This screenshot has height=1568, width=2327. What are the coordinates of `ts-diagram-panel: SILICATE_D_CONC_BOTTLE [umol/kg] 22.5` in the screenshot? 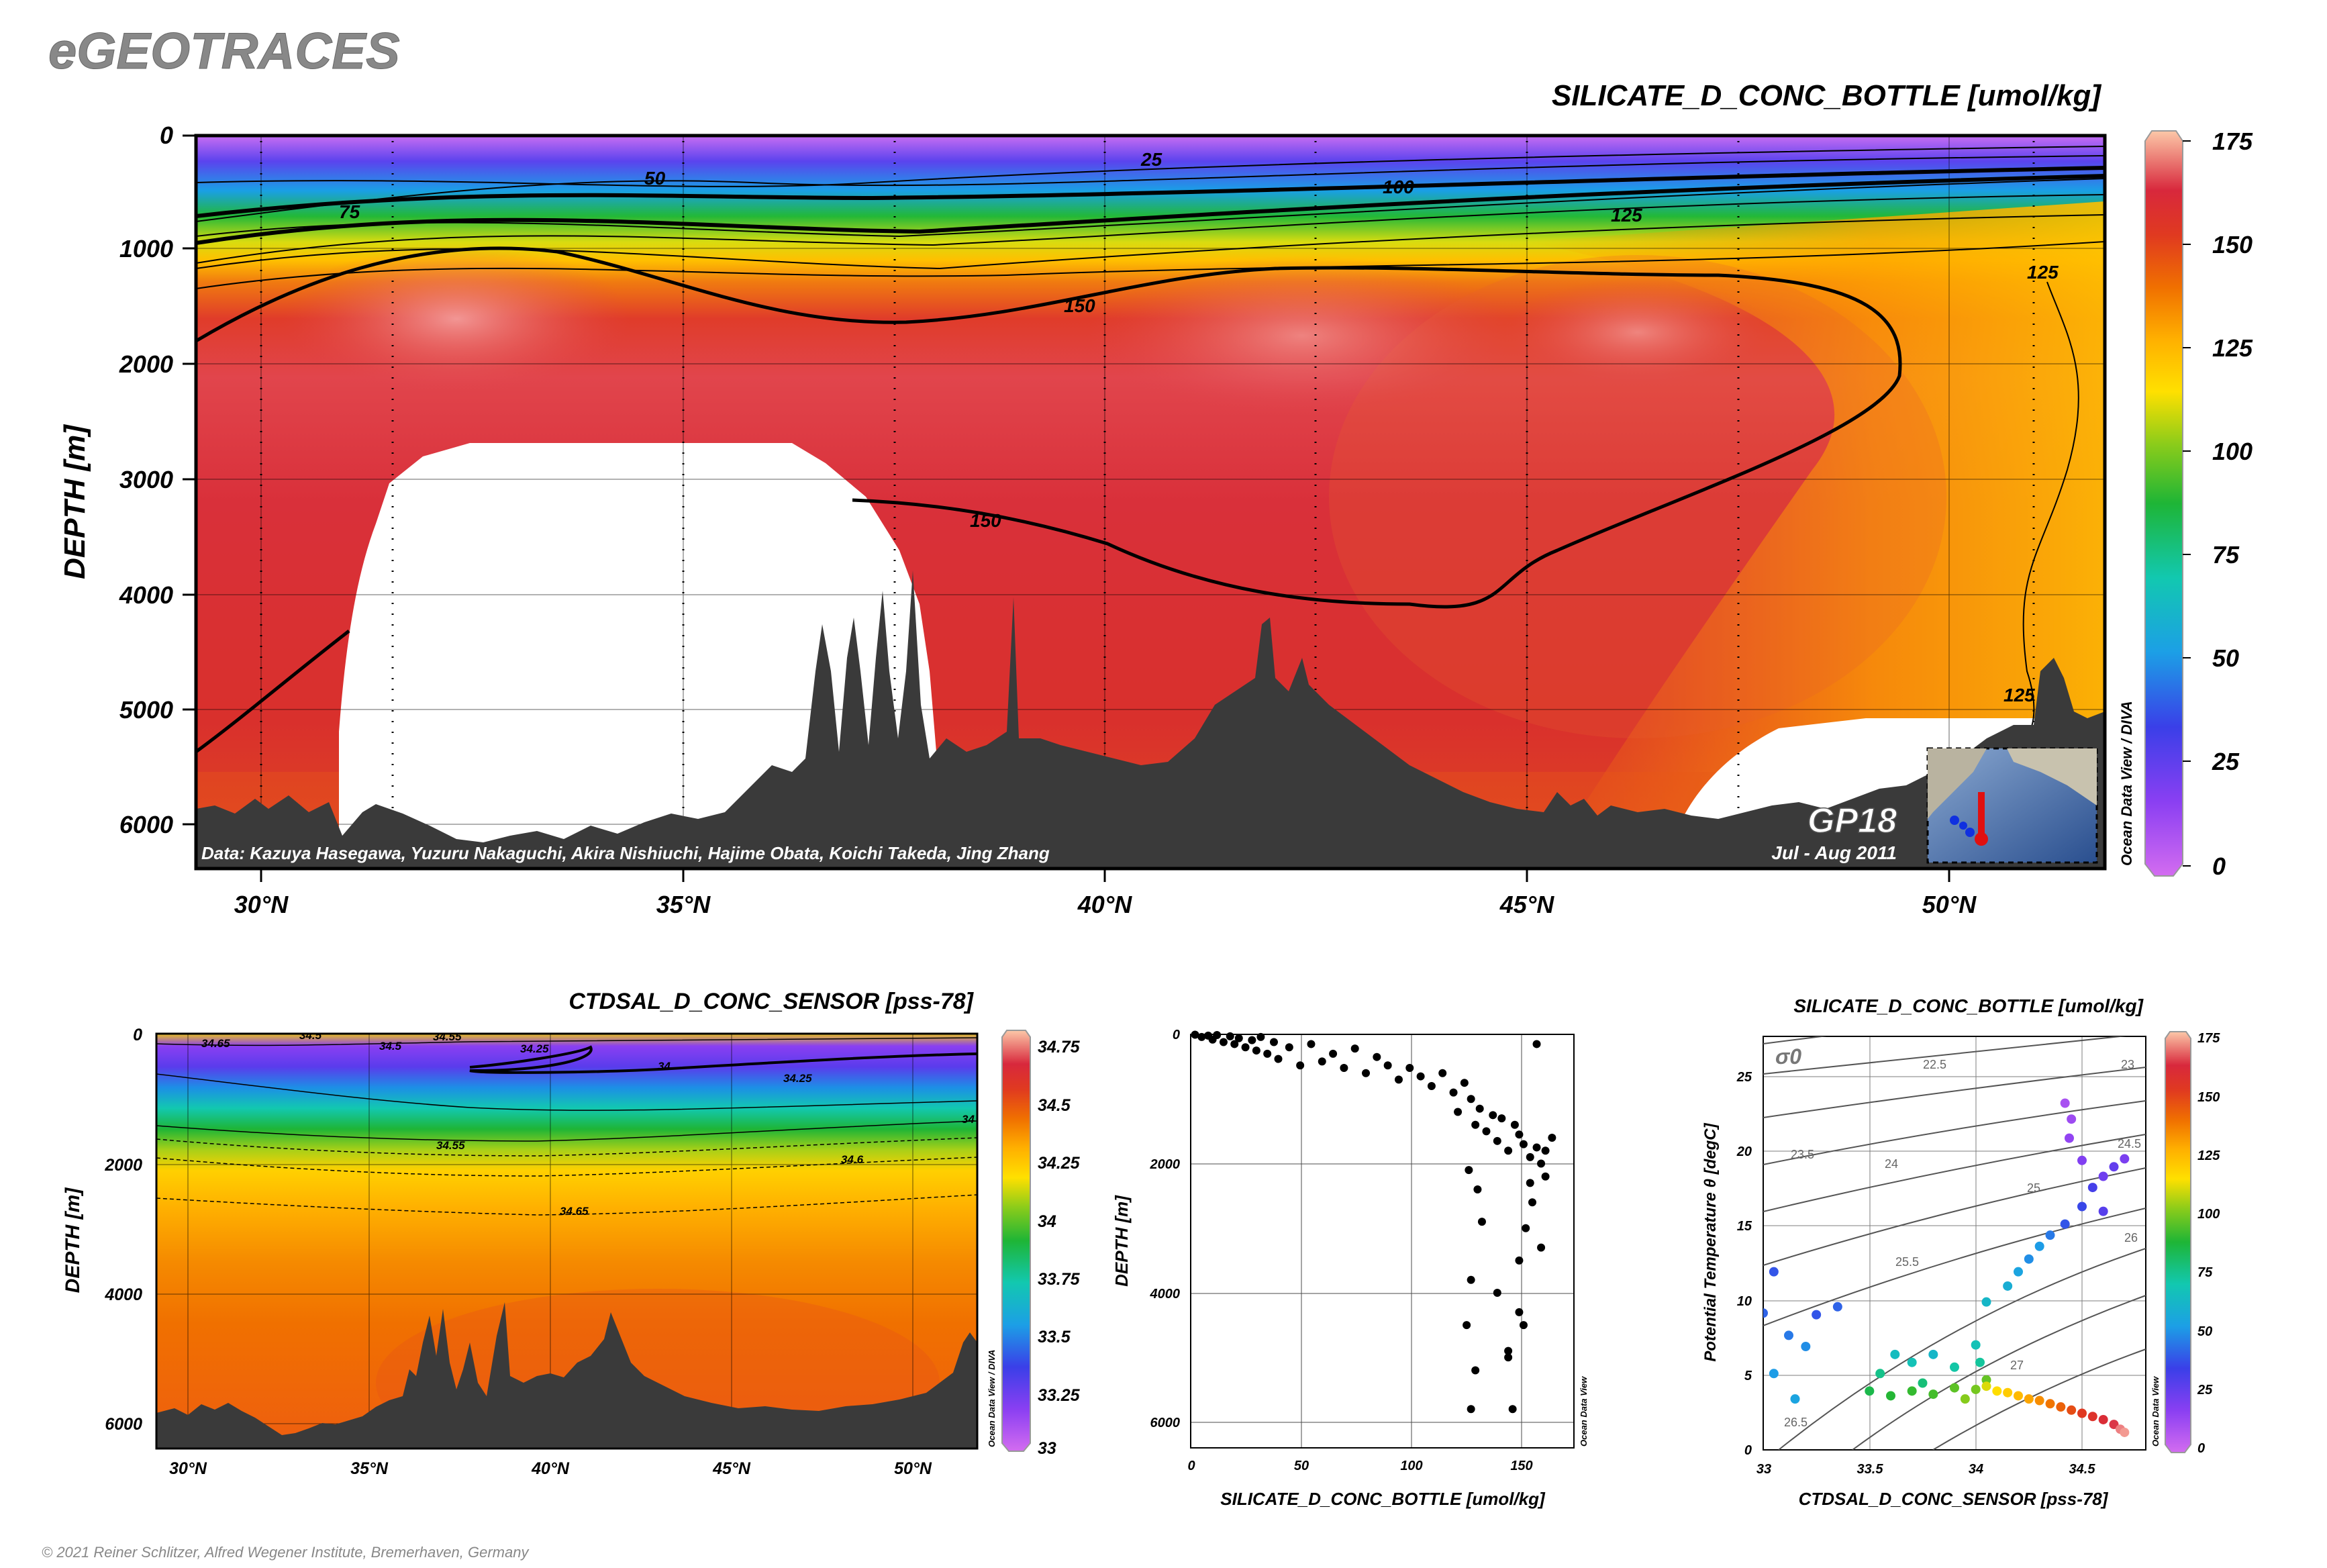 It's located at (1960, 1252).